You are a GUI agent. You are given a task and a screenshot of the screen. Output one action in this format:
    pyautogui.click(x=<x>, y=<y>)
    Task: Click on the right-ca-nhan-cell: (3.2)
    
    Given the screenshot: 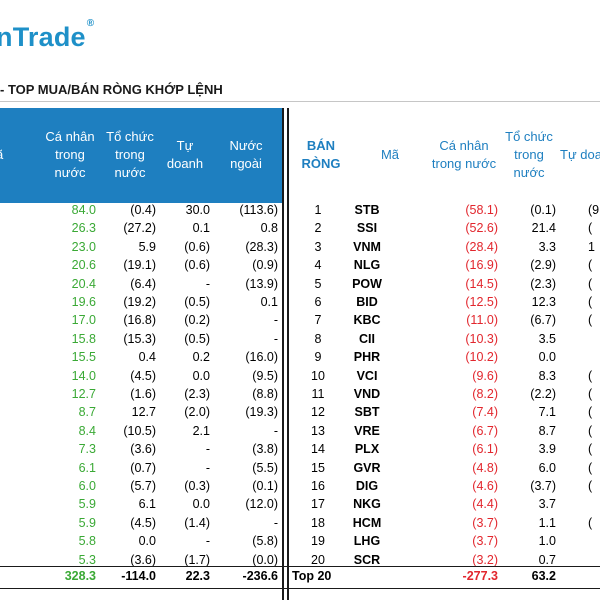 What is the action you would take?
    pyautogui.click(x=485, y=559)
    